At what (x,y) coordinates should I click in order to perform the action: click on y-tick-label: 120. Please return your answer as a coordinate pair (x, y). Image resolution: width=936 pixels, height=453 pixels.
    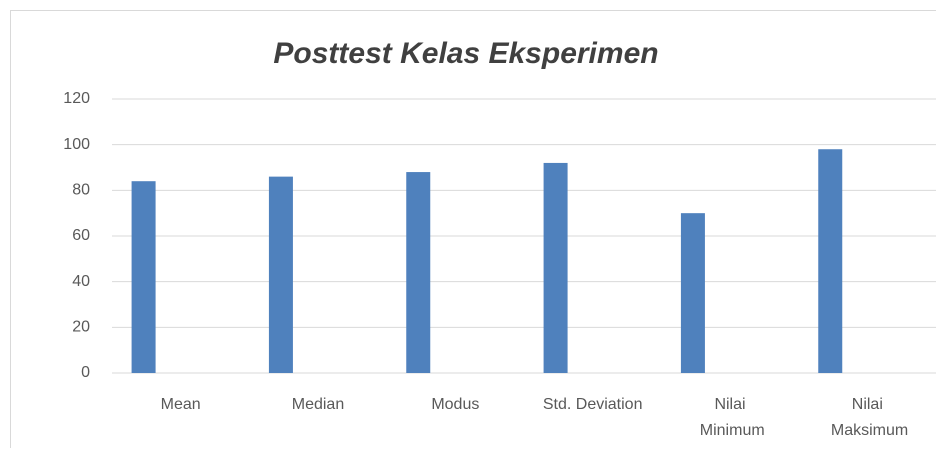
    Looking at the image, I should click on (76, 98).